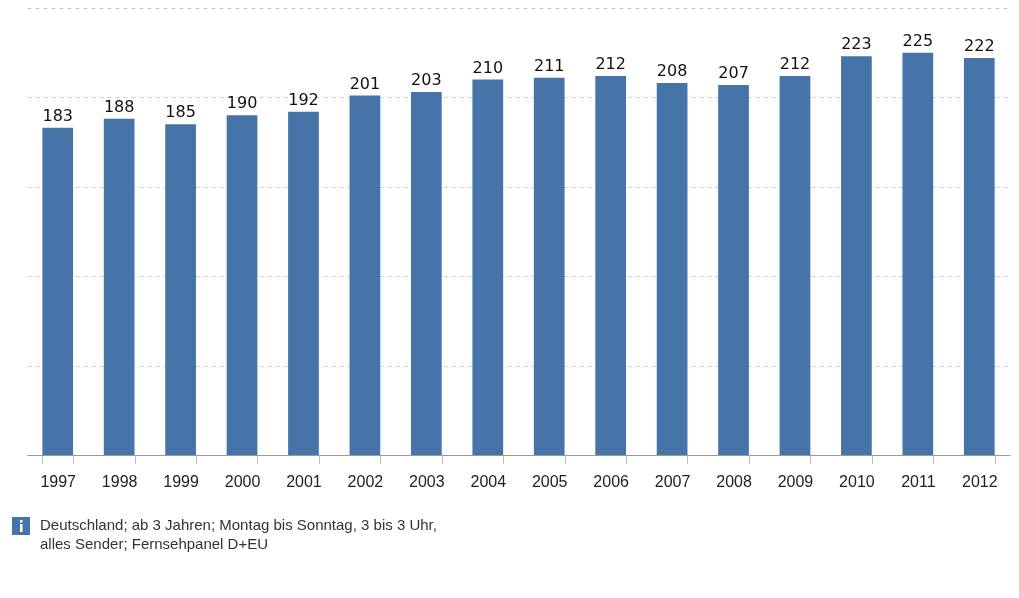  I want to click on data-label: 203, so click(426, 80).